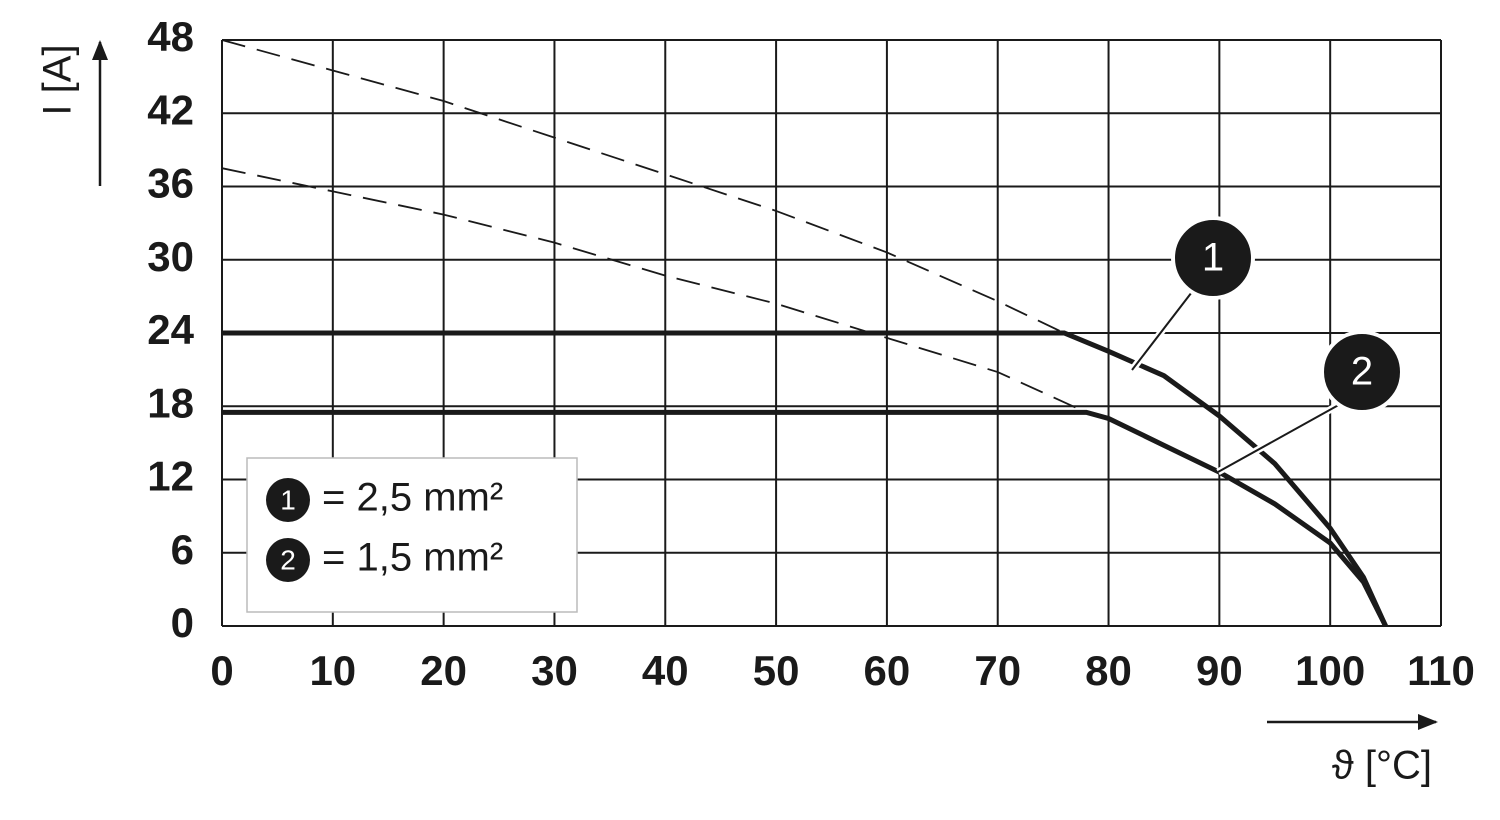 Image resolution: width=1500 pixels, height=820 pixels. I want to click on legend-marker-label: 2, so click(288, 559).